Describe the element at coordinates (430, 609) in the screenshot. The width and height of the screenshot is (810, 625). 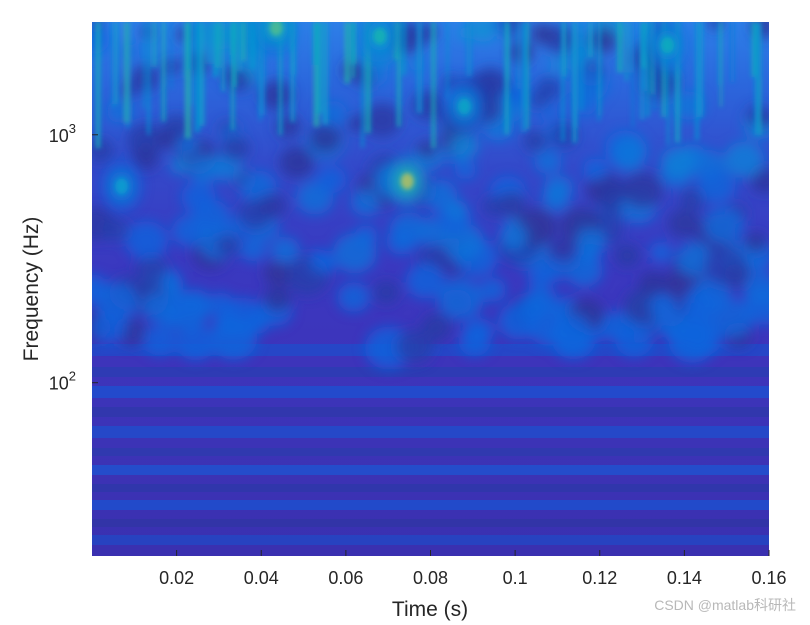
I see `x-axis-label: Time (s)` at that location.